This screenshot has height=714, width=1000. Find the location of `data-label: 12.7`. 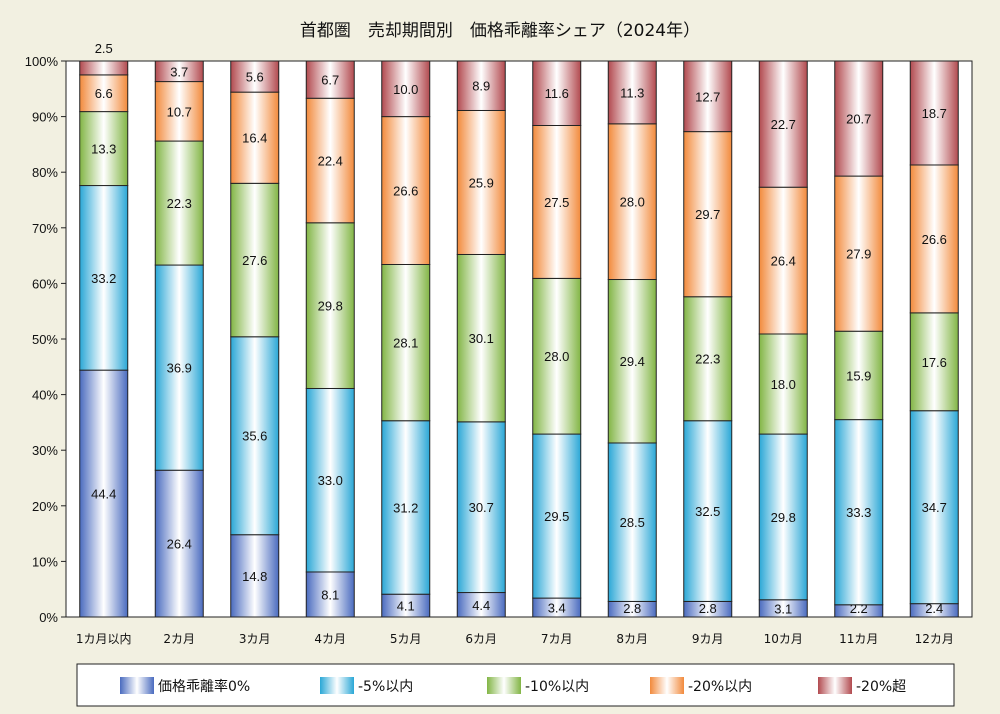

data-label: 12.7 is located at coordinates (707, 96).